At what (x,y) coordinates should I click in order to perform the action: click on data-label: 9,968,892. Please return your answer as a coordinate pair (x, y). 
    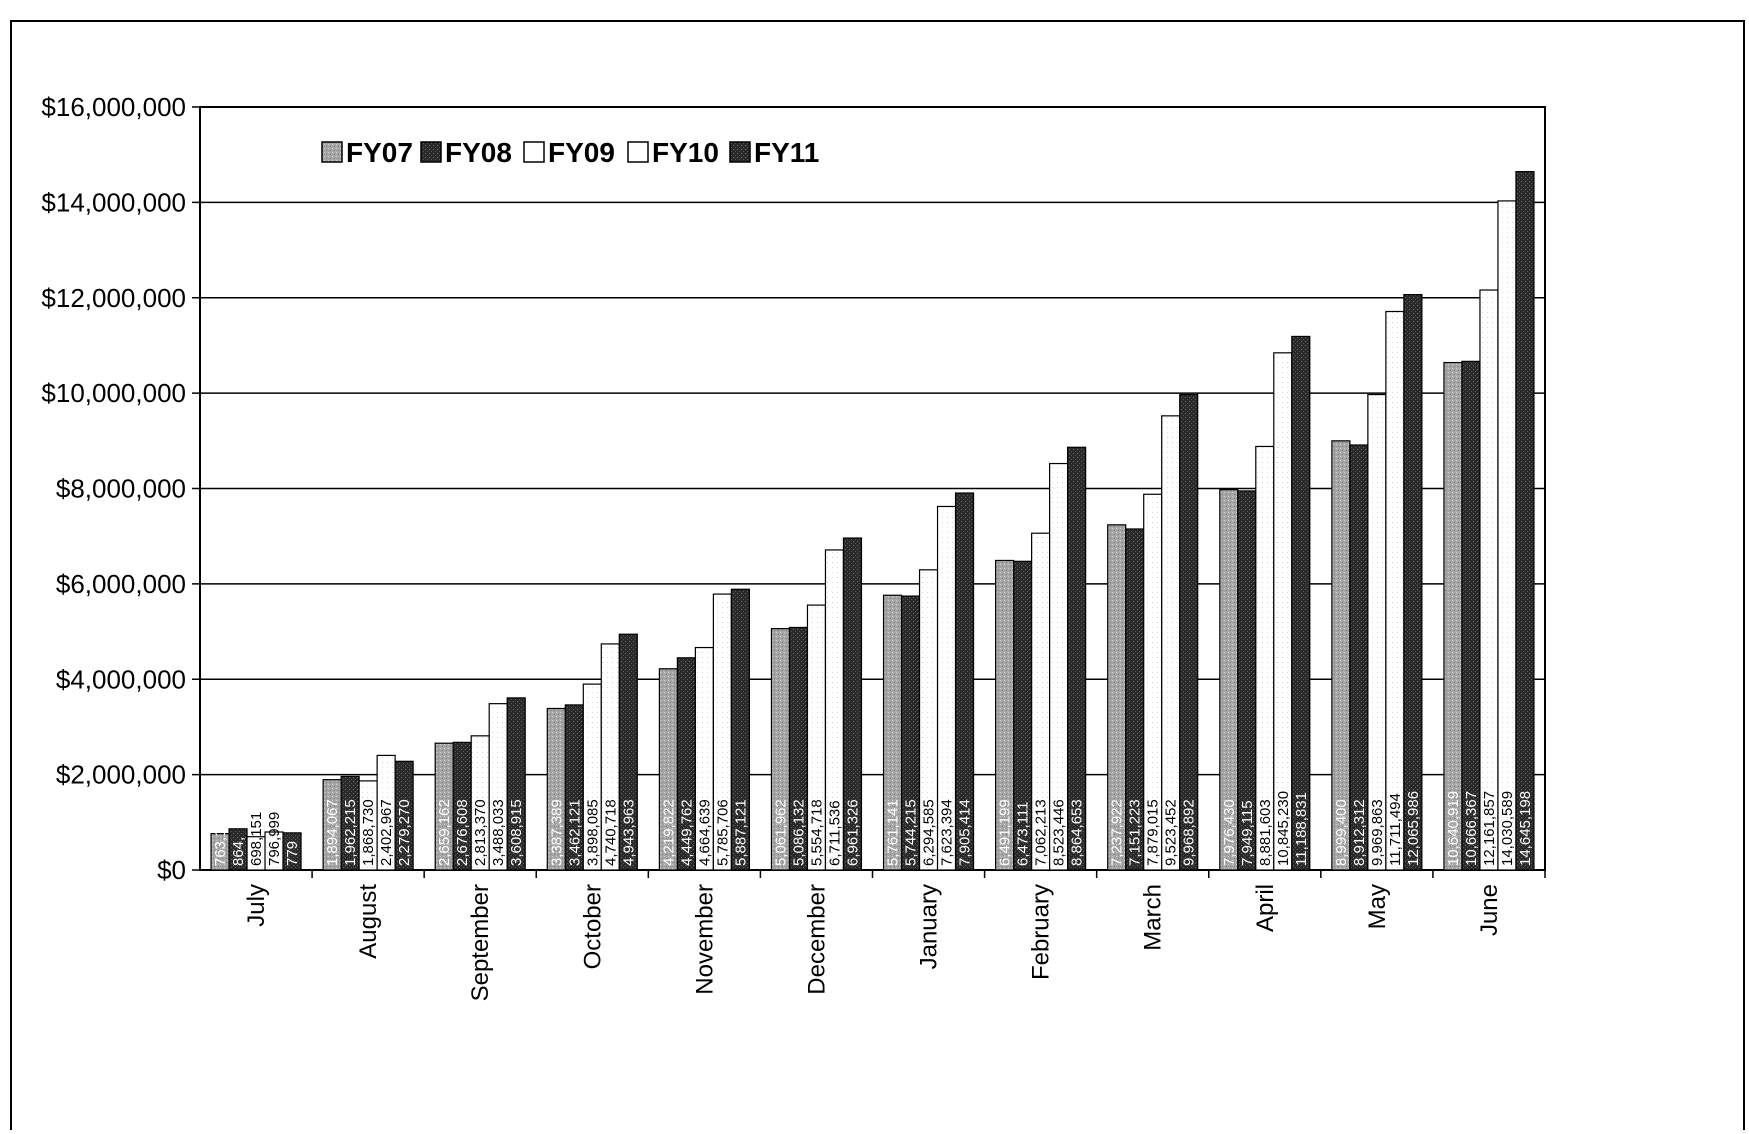
    Looking at the image, I should click on (1189, 832).